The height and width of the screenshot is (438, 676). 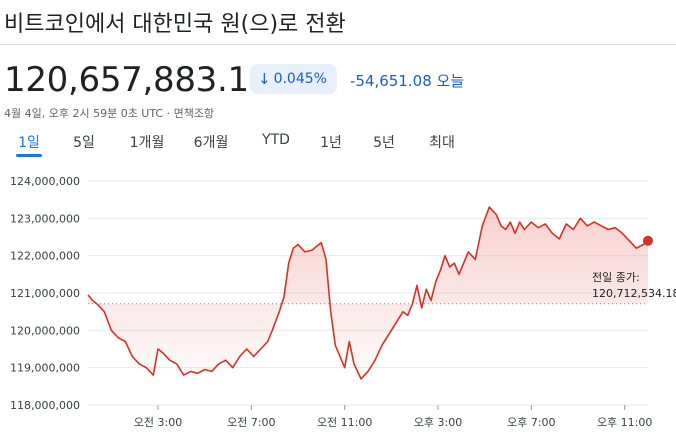 I want to click on change-summary: -54,651.08 오늘, so click(x=407, y=80).